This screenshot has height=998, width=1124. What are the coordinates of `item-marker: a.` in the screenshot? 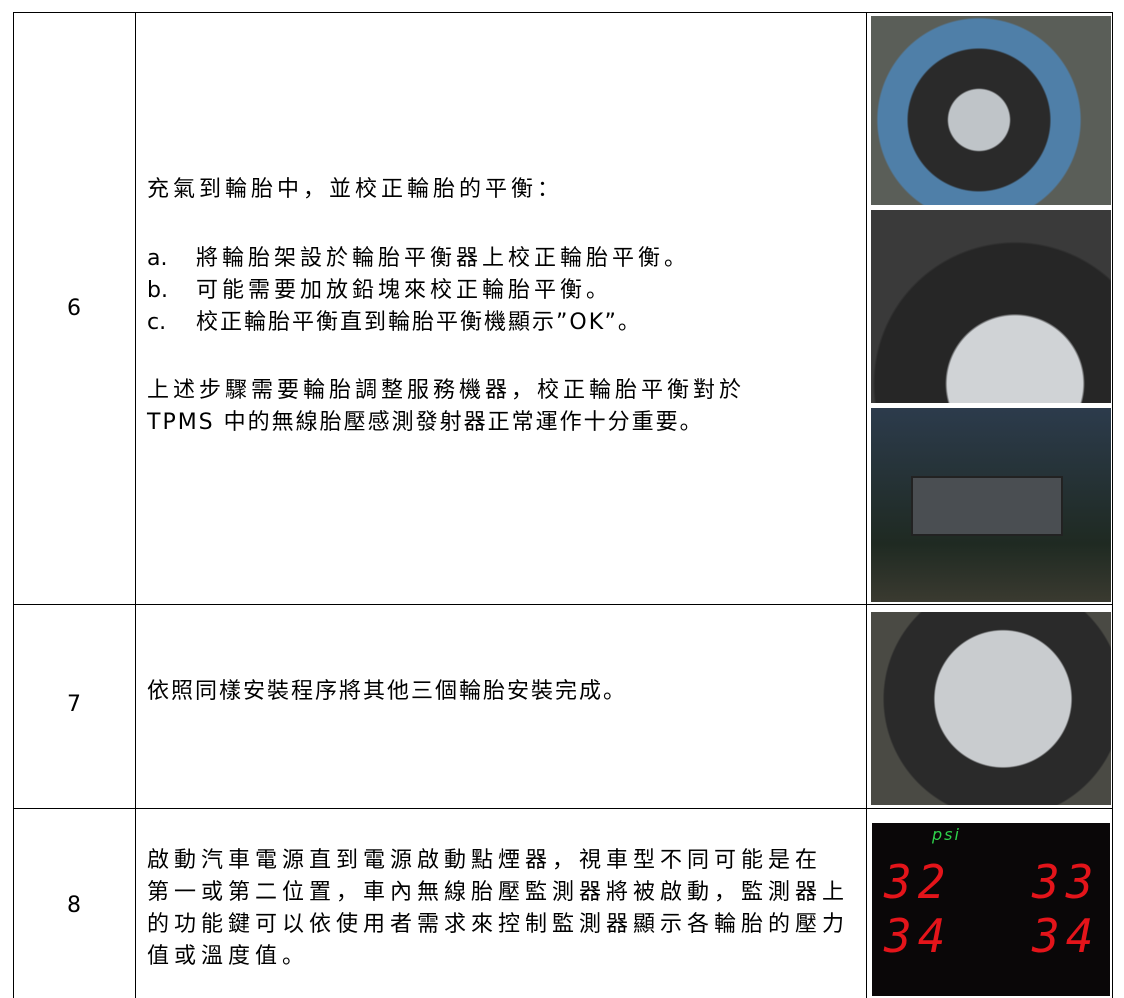 It's located at (157, 258).